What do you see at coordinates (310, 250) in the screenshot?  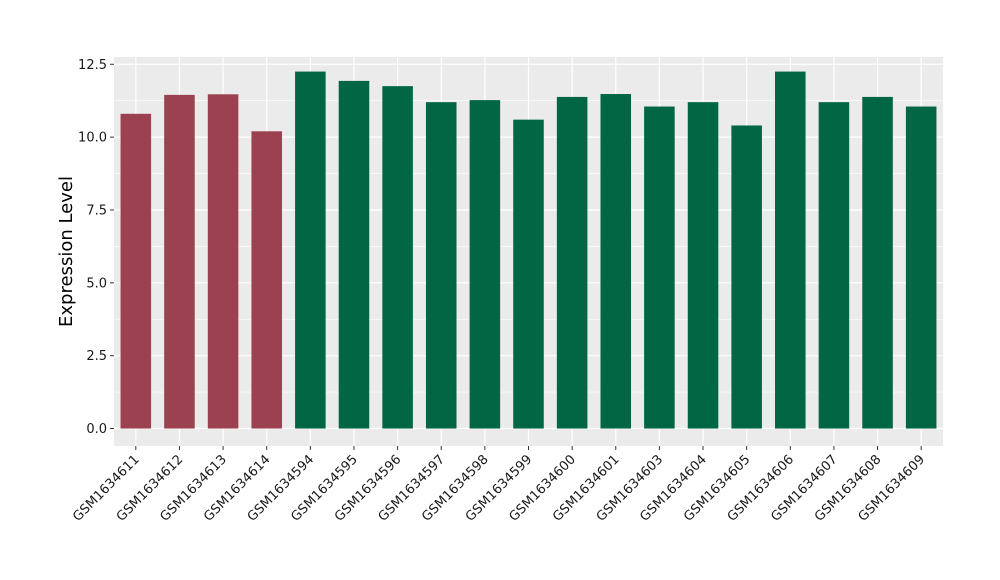 I see `bar-GSM1634594` at bounding box center [310, 250].